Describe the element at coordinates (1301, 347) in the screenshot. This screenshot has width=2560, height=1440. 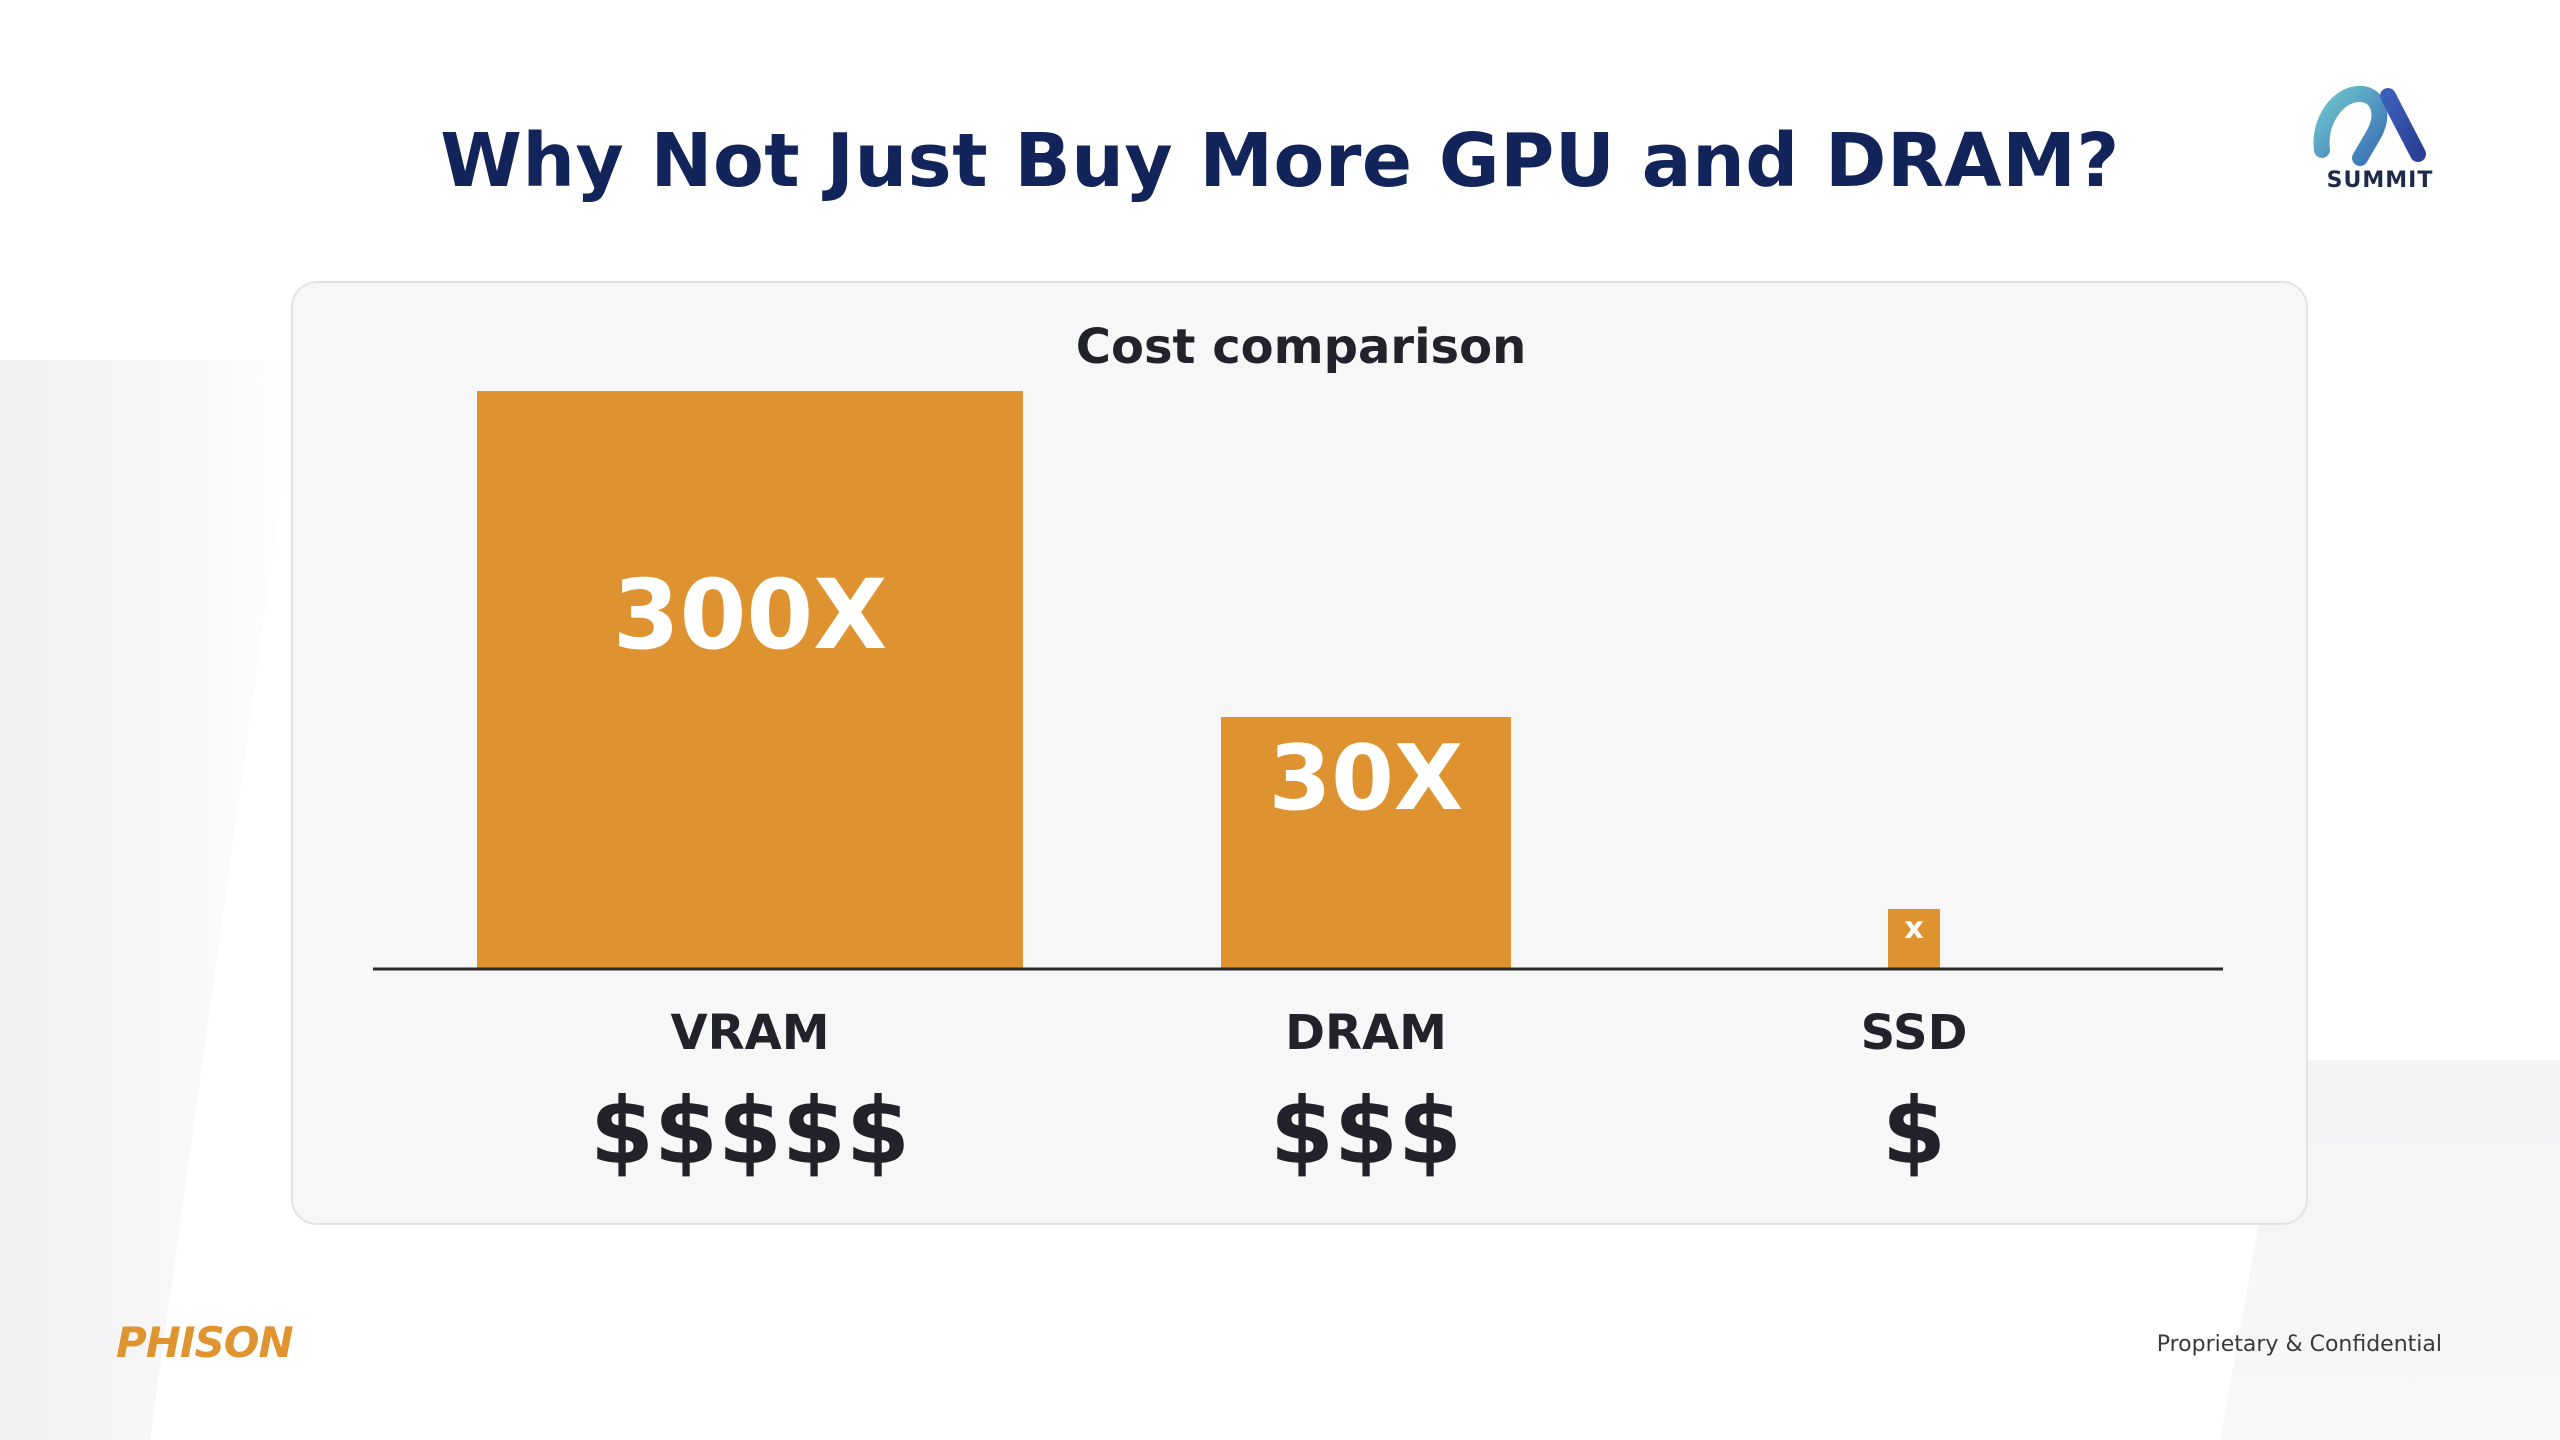
I see `chart-title: Cost comparison` at that location.